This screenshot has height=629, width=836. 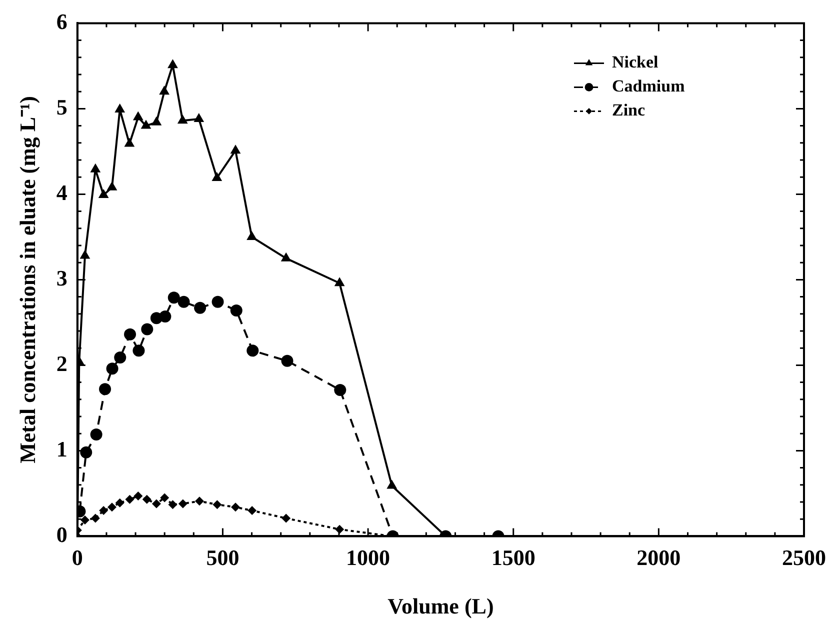 What do you see at coordinates (629, 110) in the screenshot?
I see `legend-label: Zinc` at bounding box center [629, 110].